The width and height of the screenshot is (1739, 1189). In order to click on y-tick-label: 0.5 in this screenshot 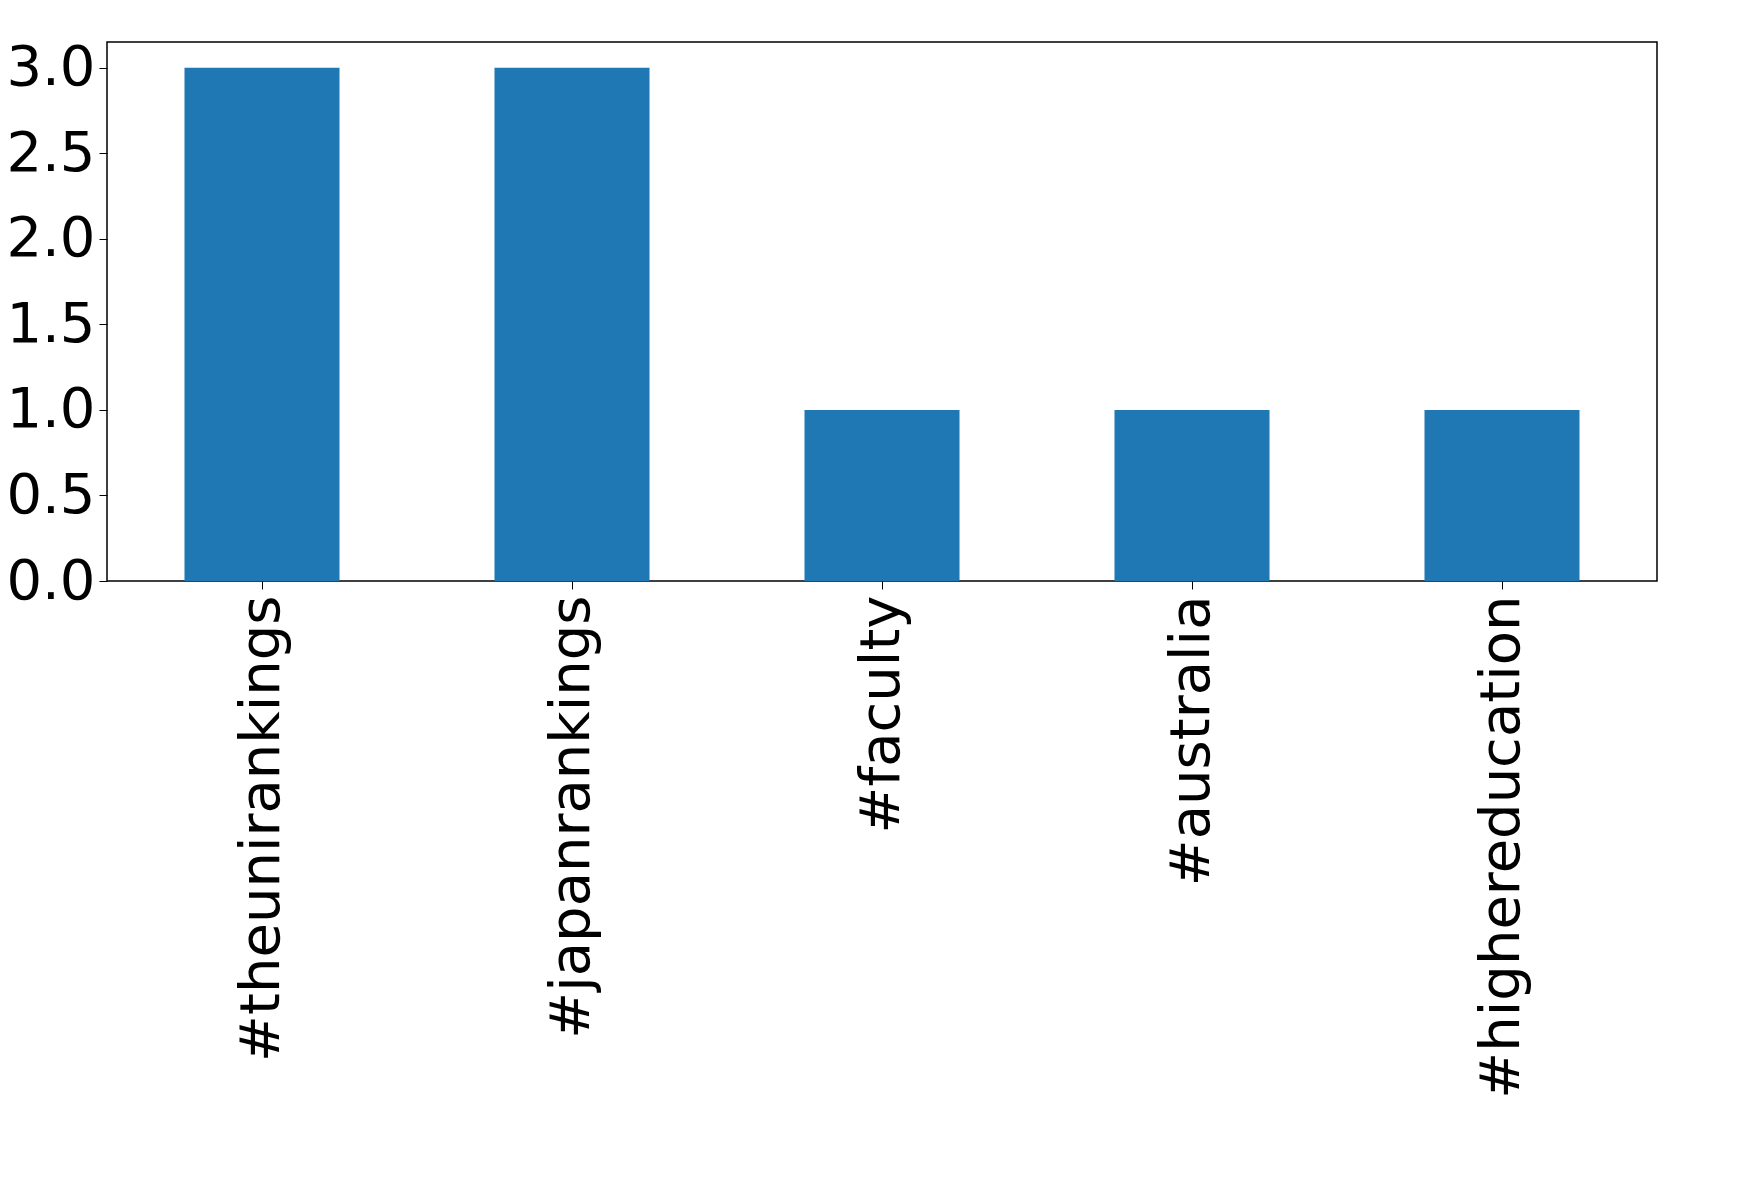, I will do `click(51, 493)`.